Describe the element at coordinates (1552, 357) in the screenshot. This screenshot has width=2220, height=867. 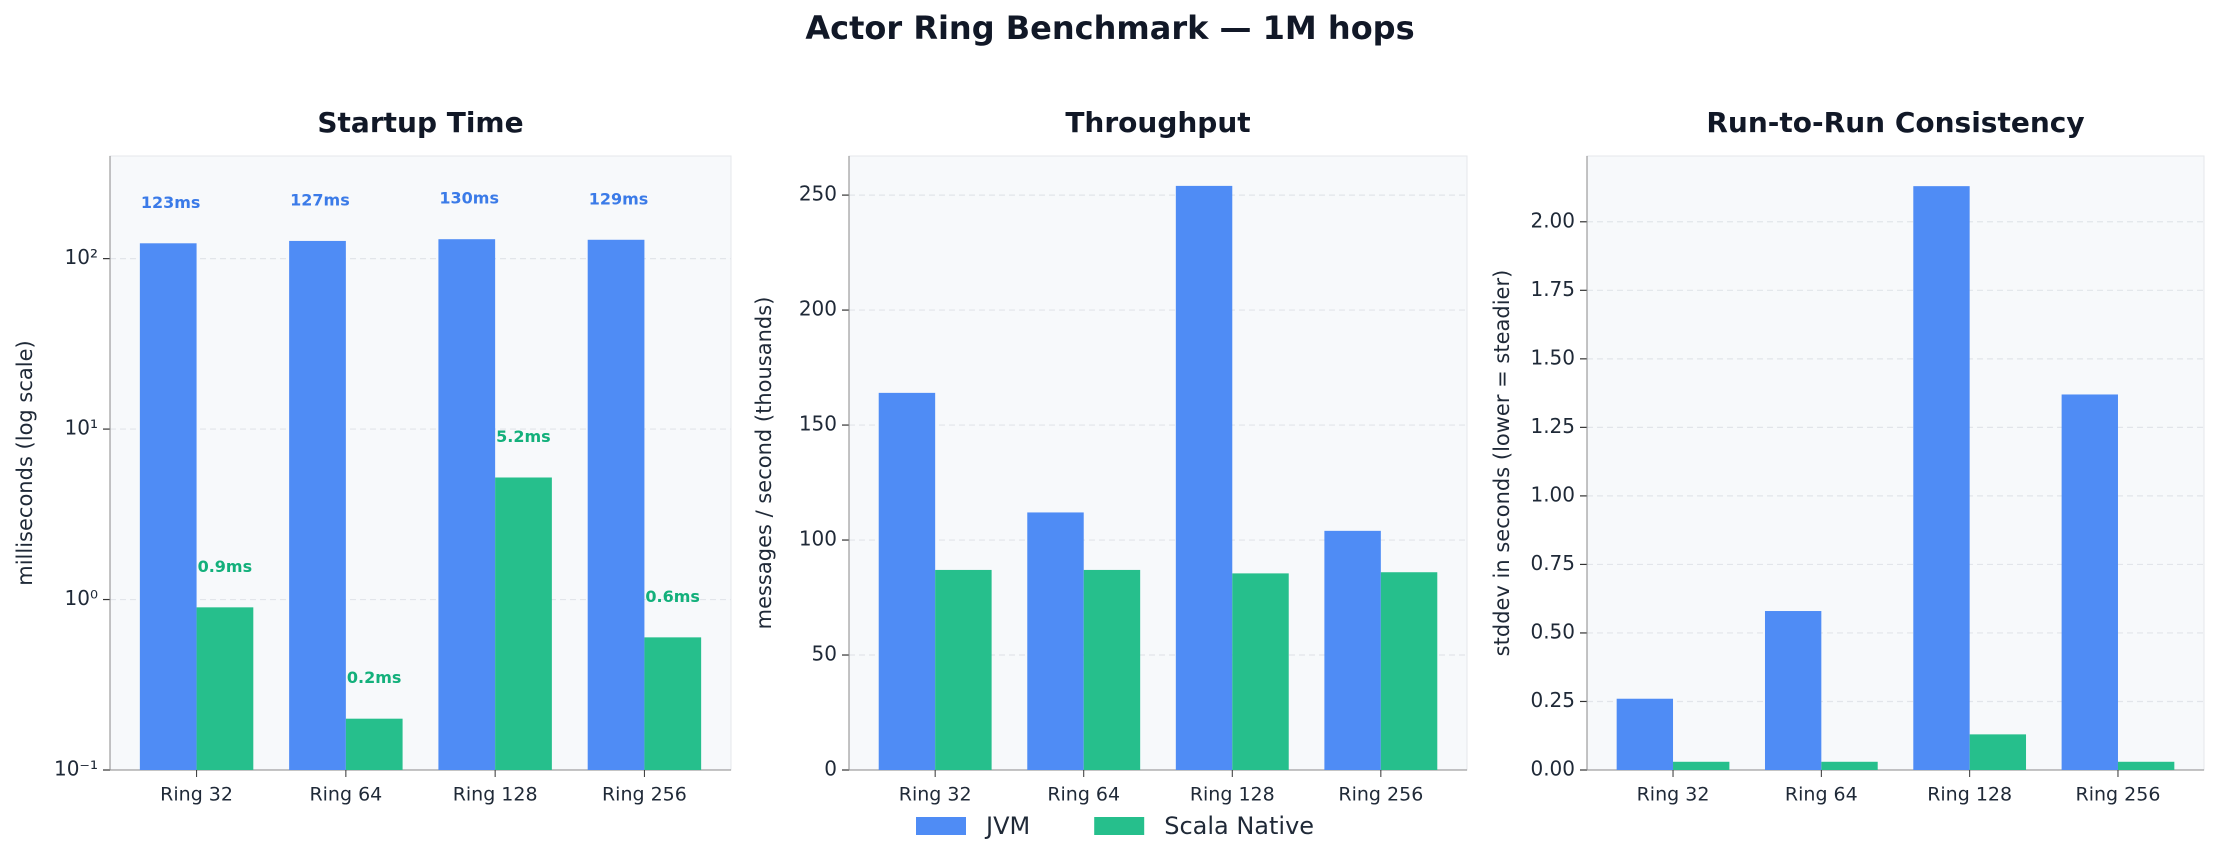
I see `y-tick-label: 1.50` at that location.